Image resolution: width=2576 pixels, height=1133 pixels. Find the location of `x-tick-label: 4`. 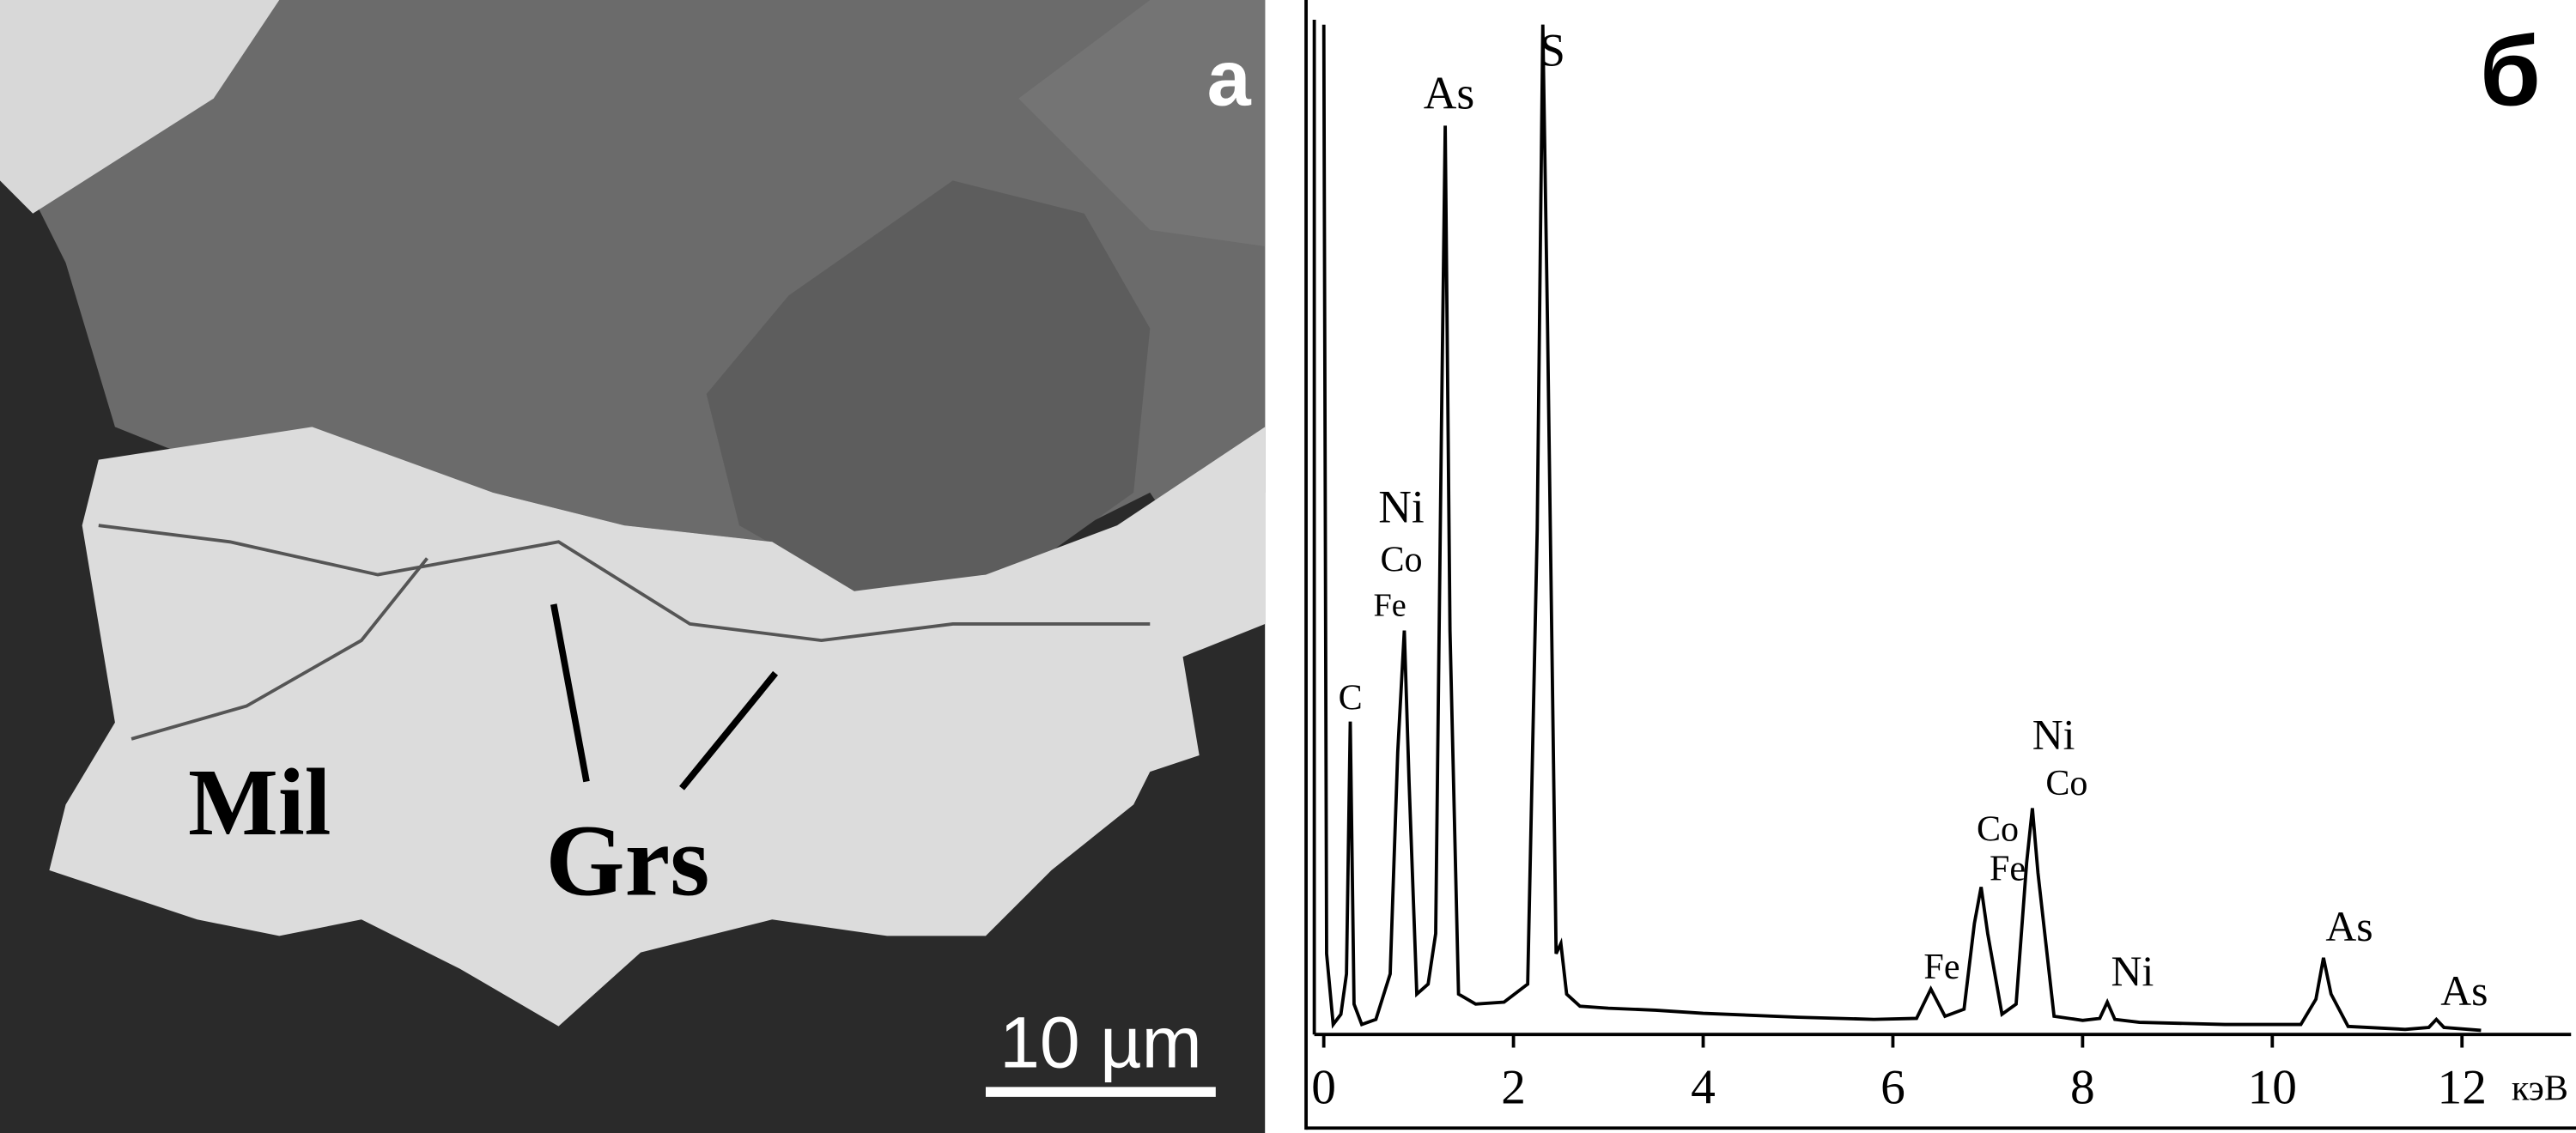

x-tick-label: 4 is located at coordinates (1704, 1088).